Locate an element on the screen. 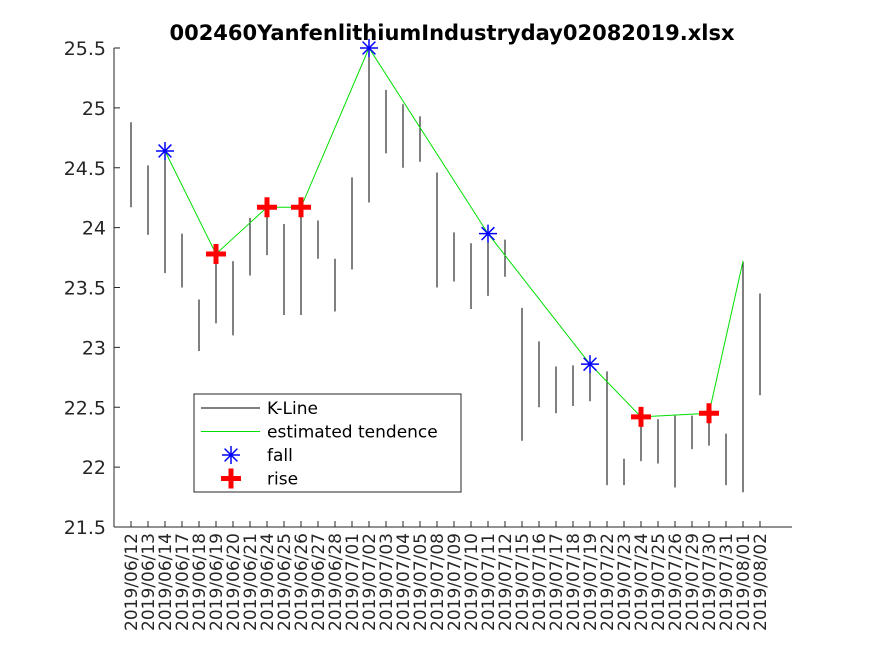  y-tick-label: 25 is located at coordinates (94, 109).